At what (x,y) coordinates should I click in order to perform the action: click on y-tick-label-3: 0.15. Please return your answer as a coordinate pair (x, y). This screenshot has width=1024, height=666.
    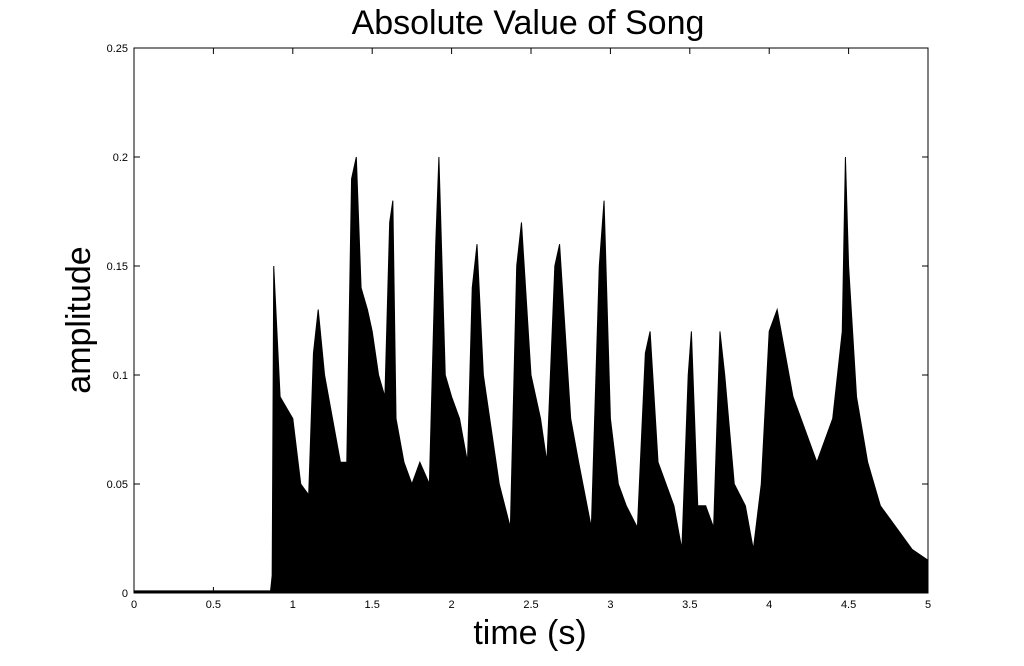
    Looking at the image, I should click on (117, 267).